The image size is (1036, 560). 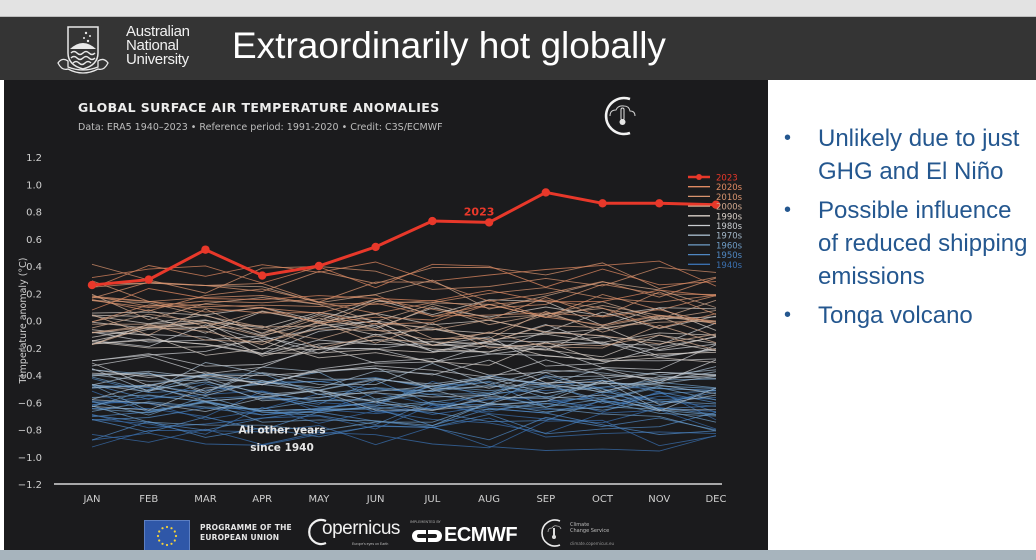 I want to click on copernicus-c-icon, so click(x=317, y=532).